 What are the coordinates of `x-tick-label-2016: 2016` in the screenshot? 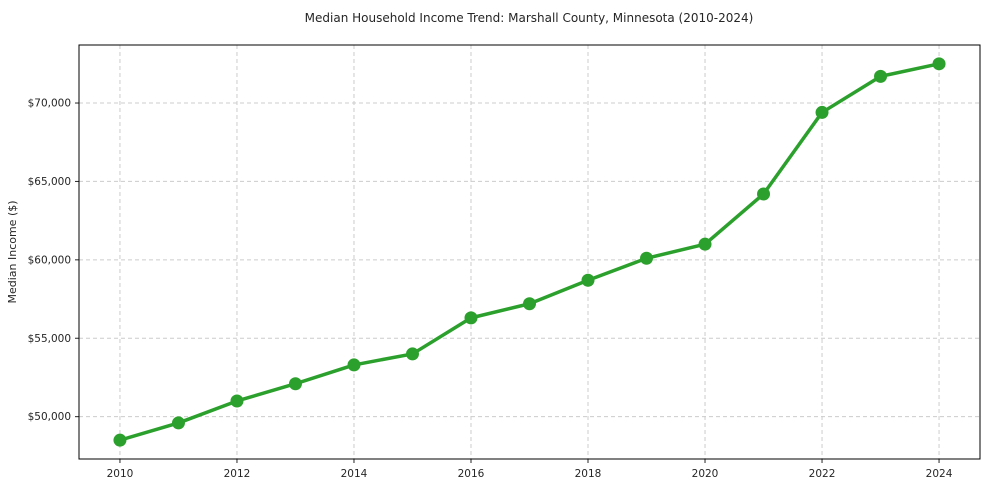 It's located at (471, 474).